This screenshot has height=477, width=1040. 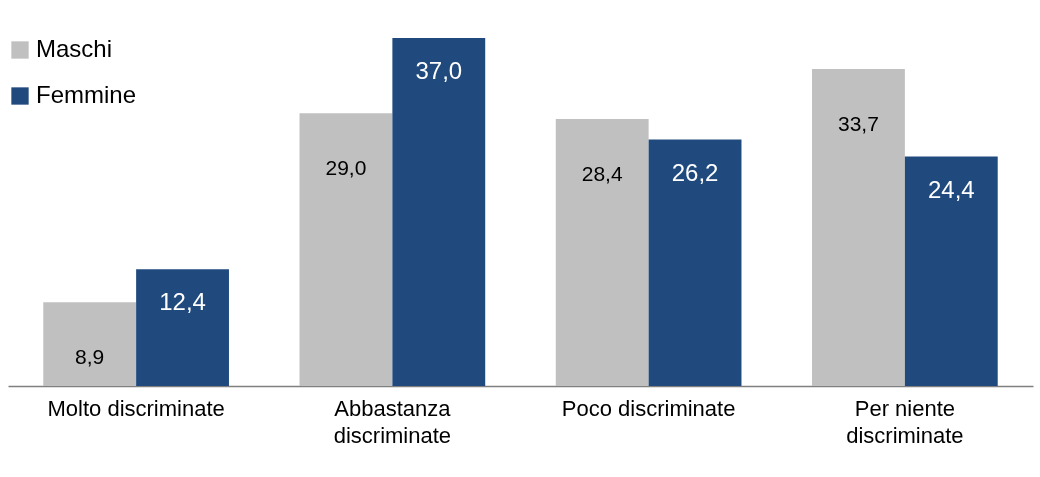 What do you see at coordinates (858, 124) in the screenshot?
I see `data-label: 33,7` at bounding box center [858, 124].